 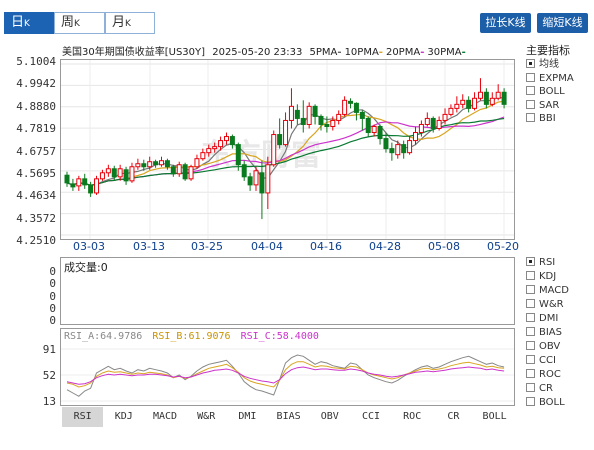 What do you see at coordinates (552, 91) in the screenshot?
I see `indicator-label: BOLL` at bounding box center [552, 91].